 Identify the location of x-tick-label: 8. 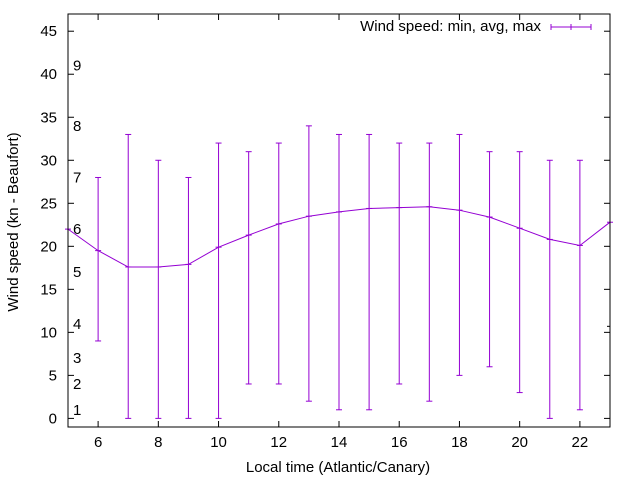
(158, 442).